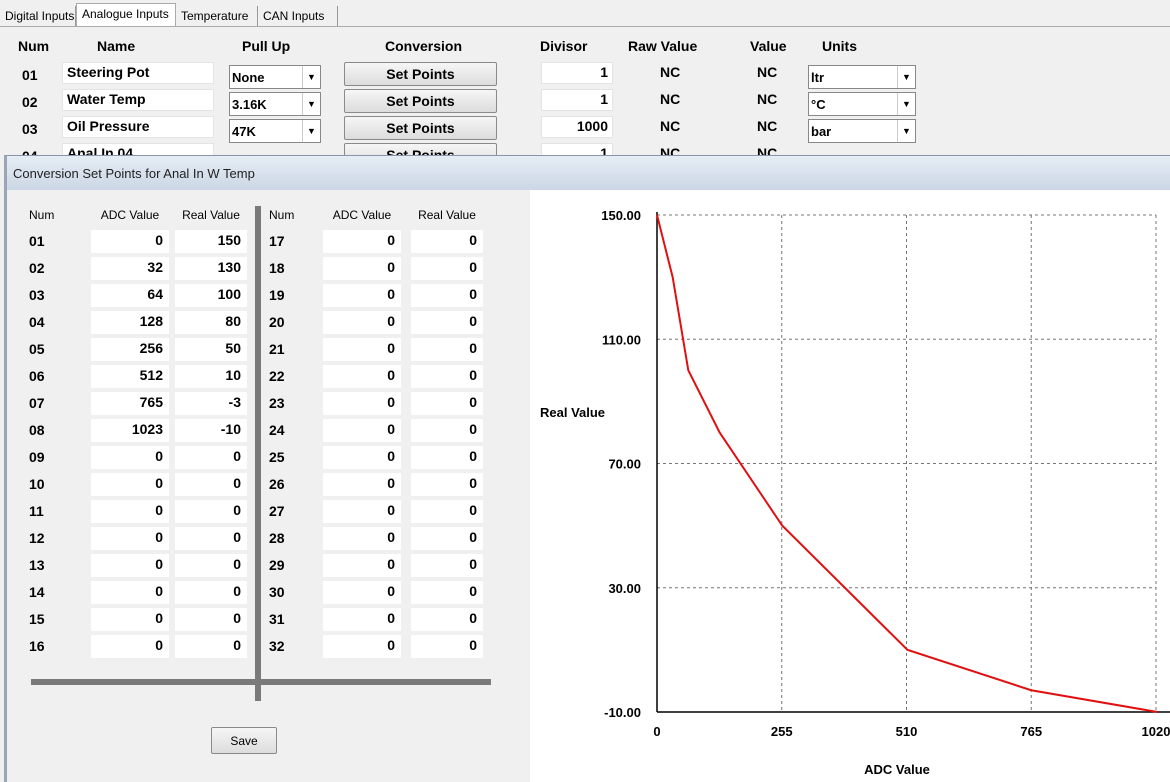 Image resolution: width=1170 pixels, height=782 pixels. I want to click on dropdown-value: °C, so click(818, 104).